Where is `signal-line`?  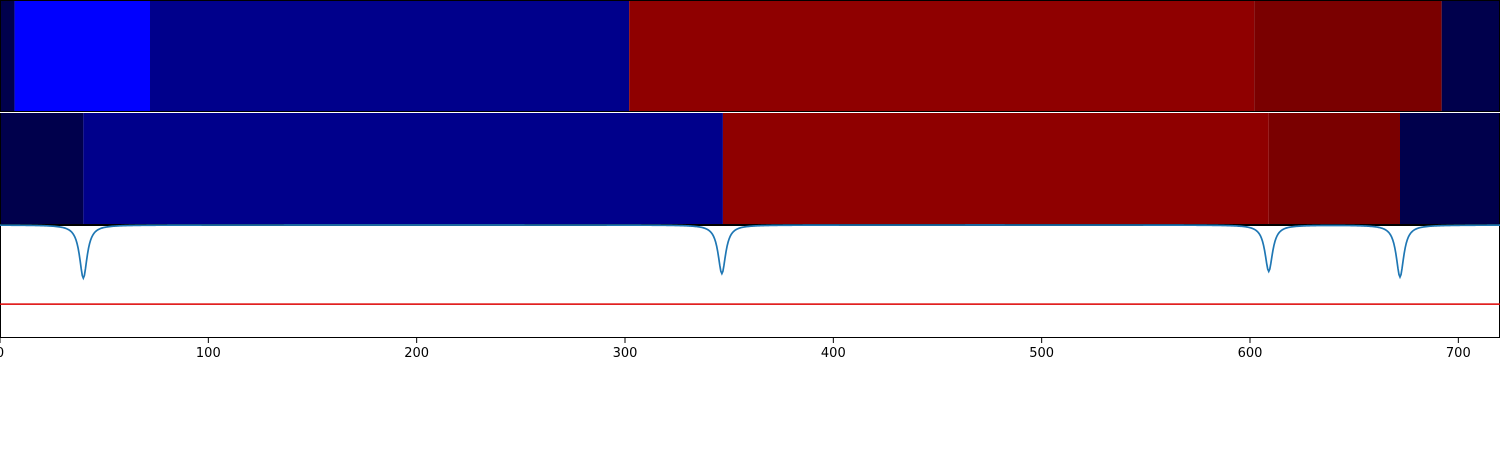 signal-line is located at coordinates (750, 252).